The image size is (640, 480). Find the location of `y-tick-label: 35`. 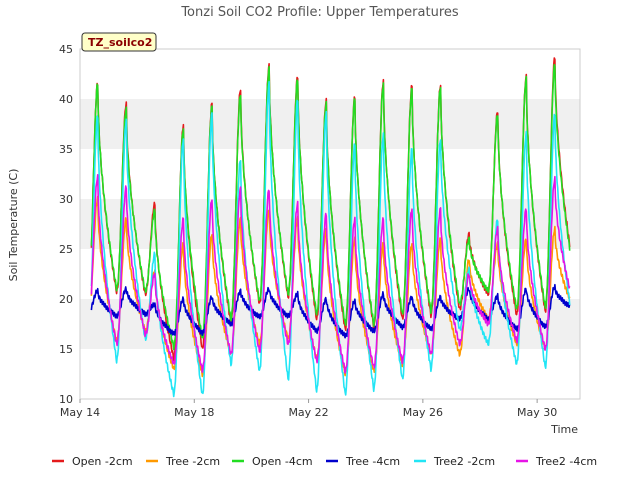

y-tick-label: 35 is located at coordinates (66, 149).